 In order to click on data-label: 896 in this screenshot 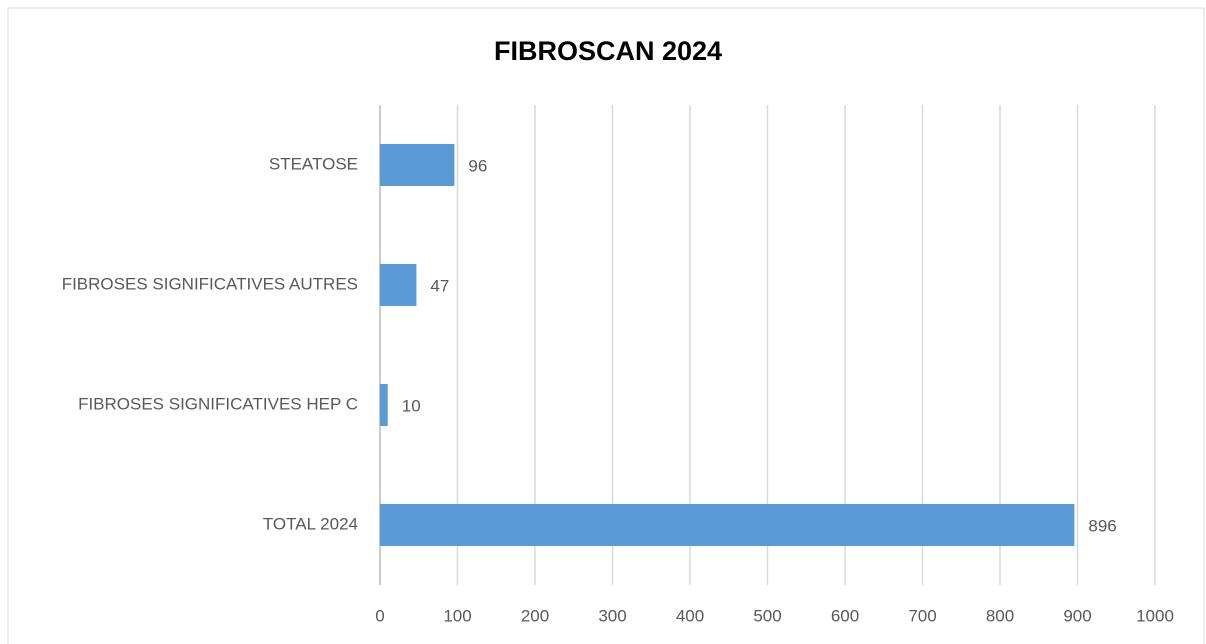, I will do `click(1102, 525)`.